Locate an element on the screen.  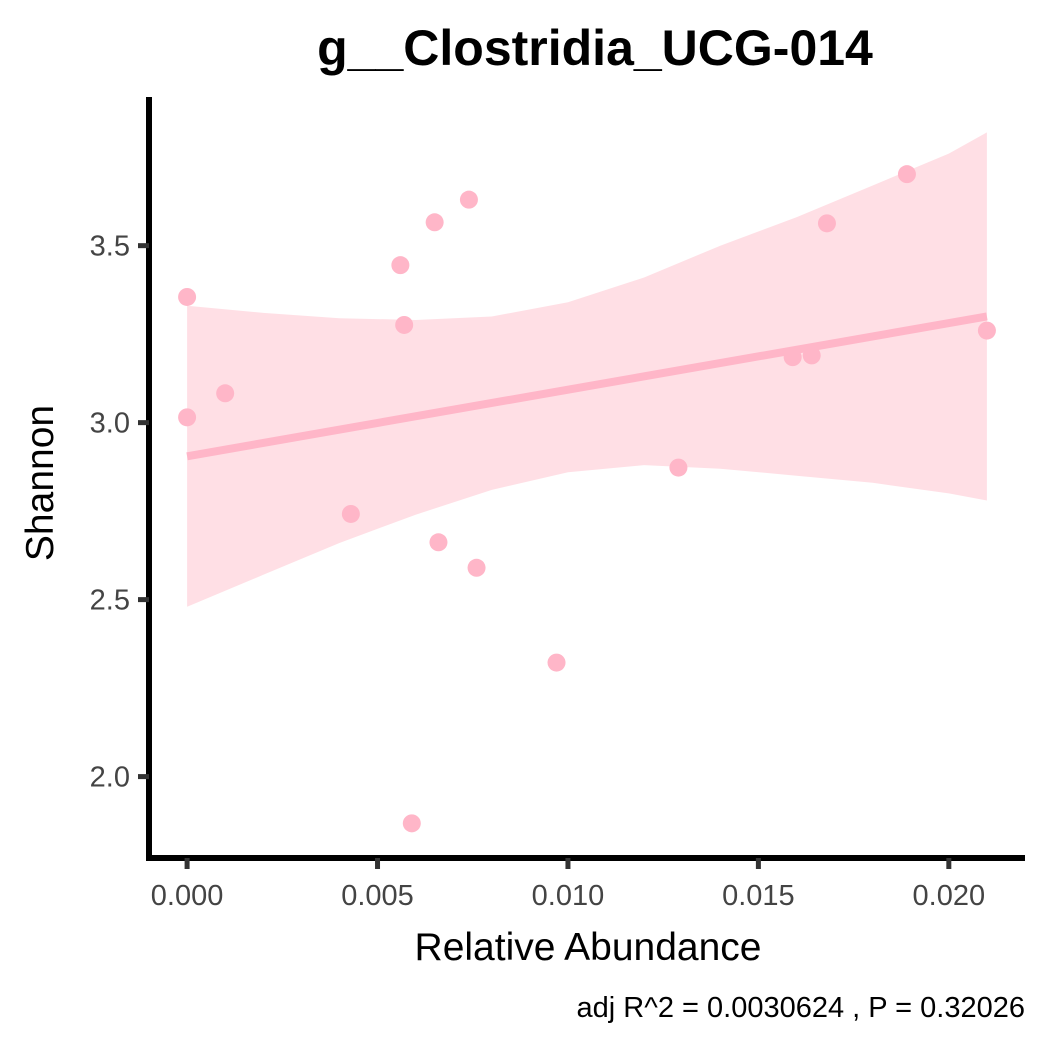
stats-caption: adj R^2 = 0.0030624 , P = 0.32026 is located at coordinates (801, 1008).